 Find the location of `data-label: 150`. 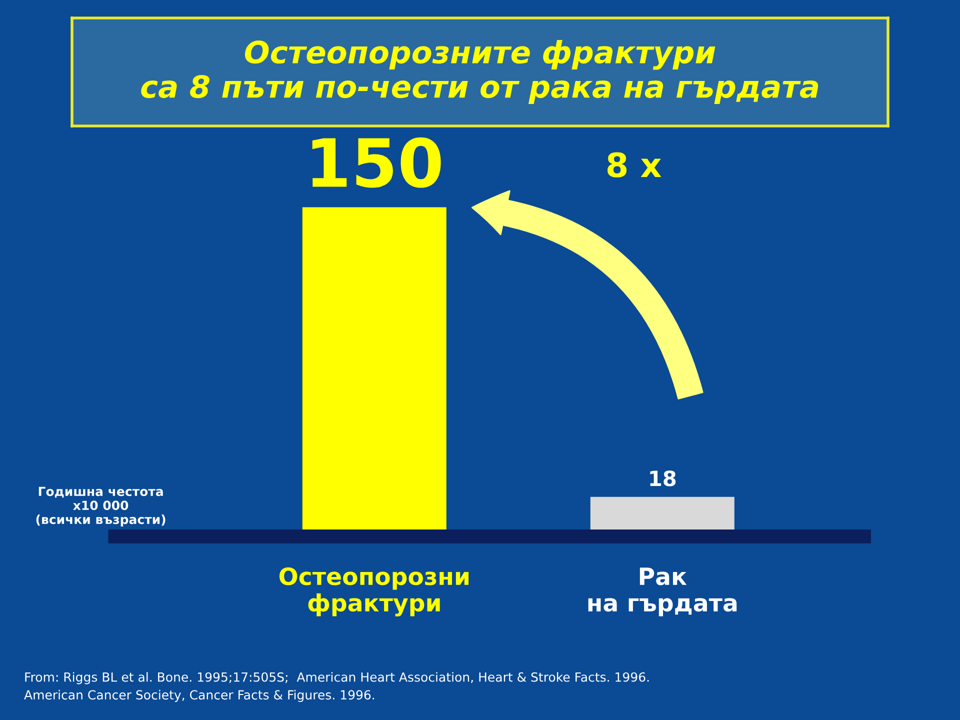

data-label: 150 is located at coordinates (376, 162).